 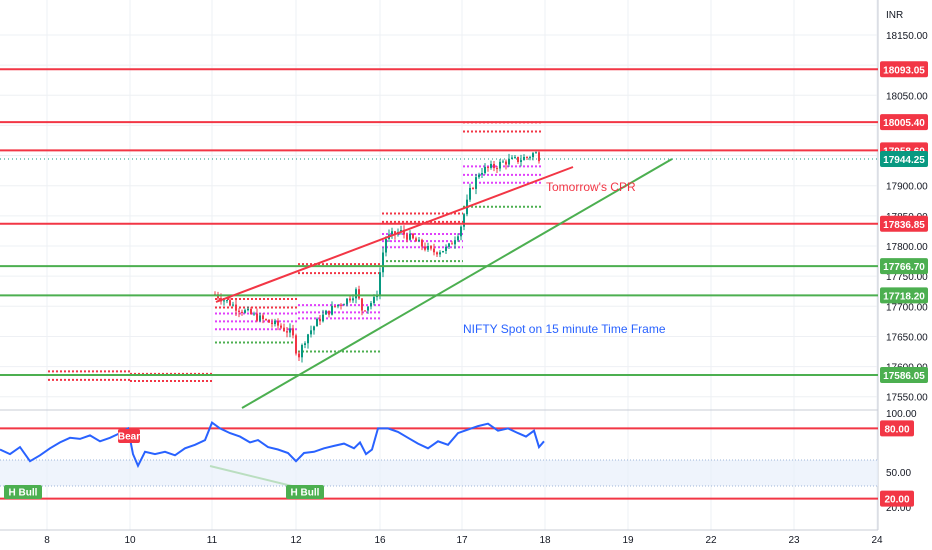 I want to click on time-tick-label: 12, so click(x=296, y=540).